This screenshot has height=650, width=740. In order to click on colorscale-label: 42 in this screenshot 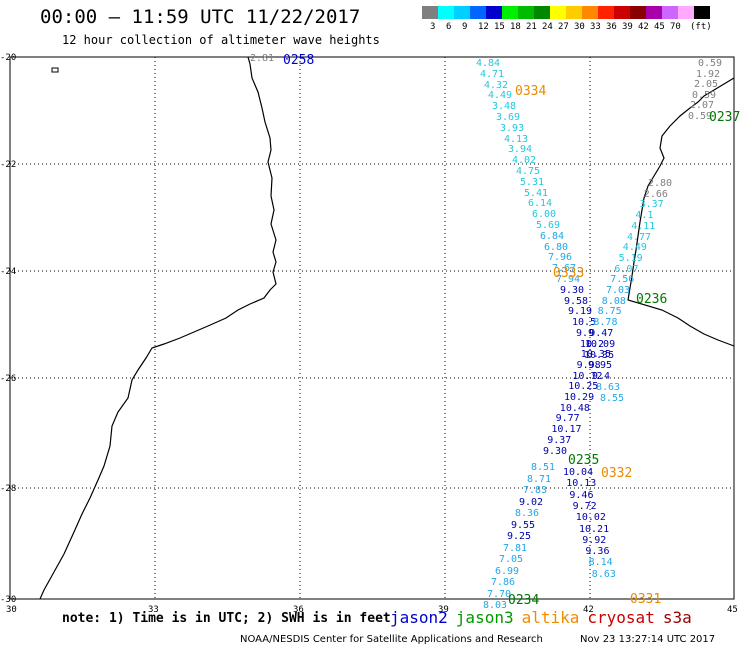, I will do `click(643, 27)`.